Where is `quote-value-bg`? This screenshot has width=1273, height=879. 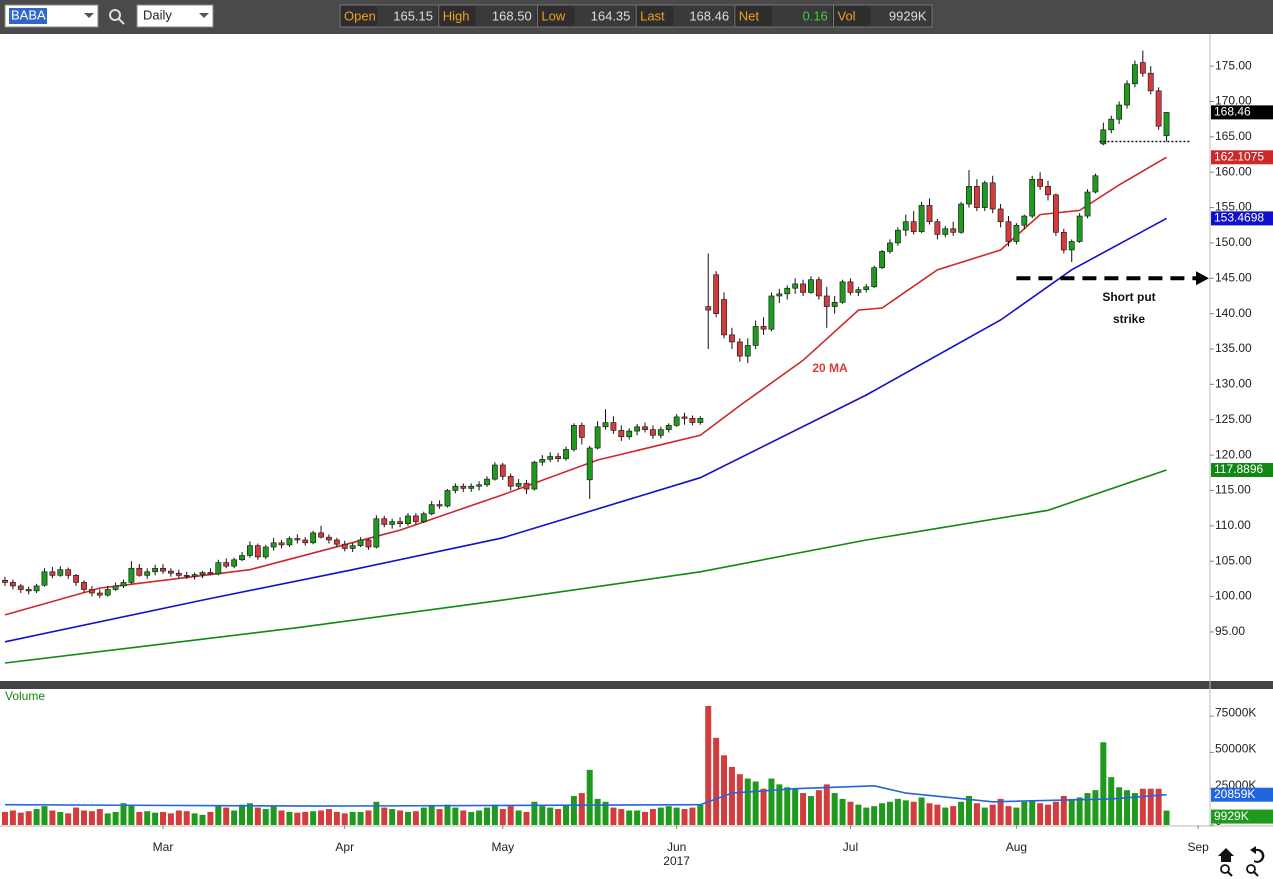
quote-value-bg is located at coordinates (900, 16).